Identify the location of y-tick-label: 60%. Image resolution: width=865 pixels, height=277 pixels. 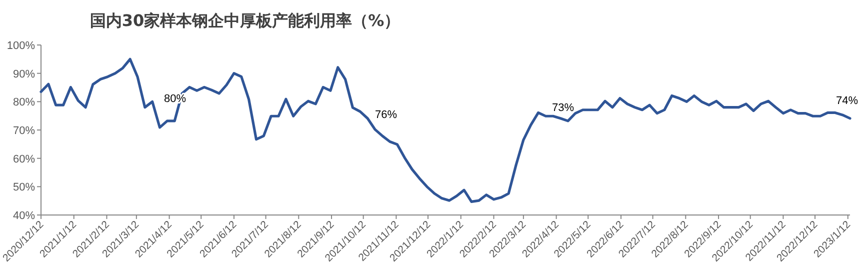
(24, 159).